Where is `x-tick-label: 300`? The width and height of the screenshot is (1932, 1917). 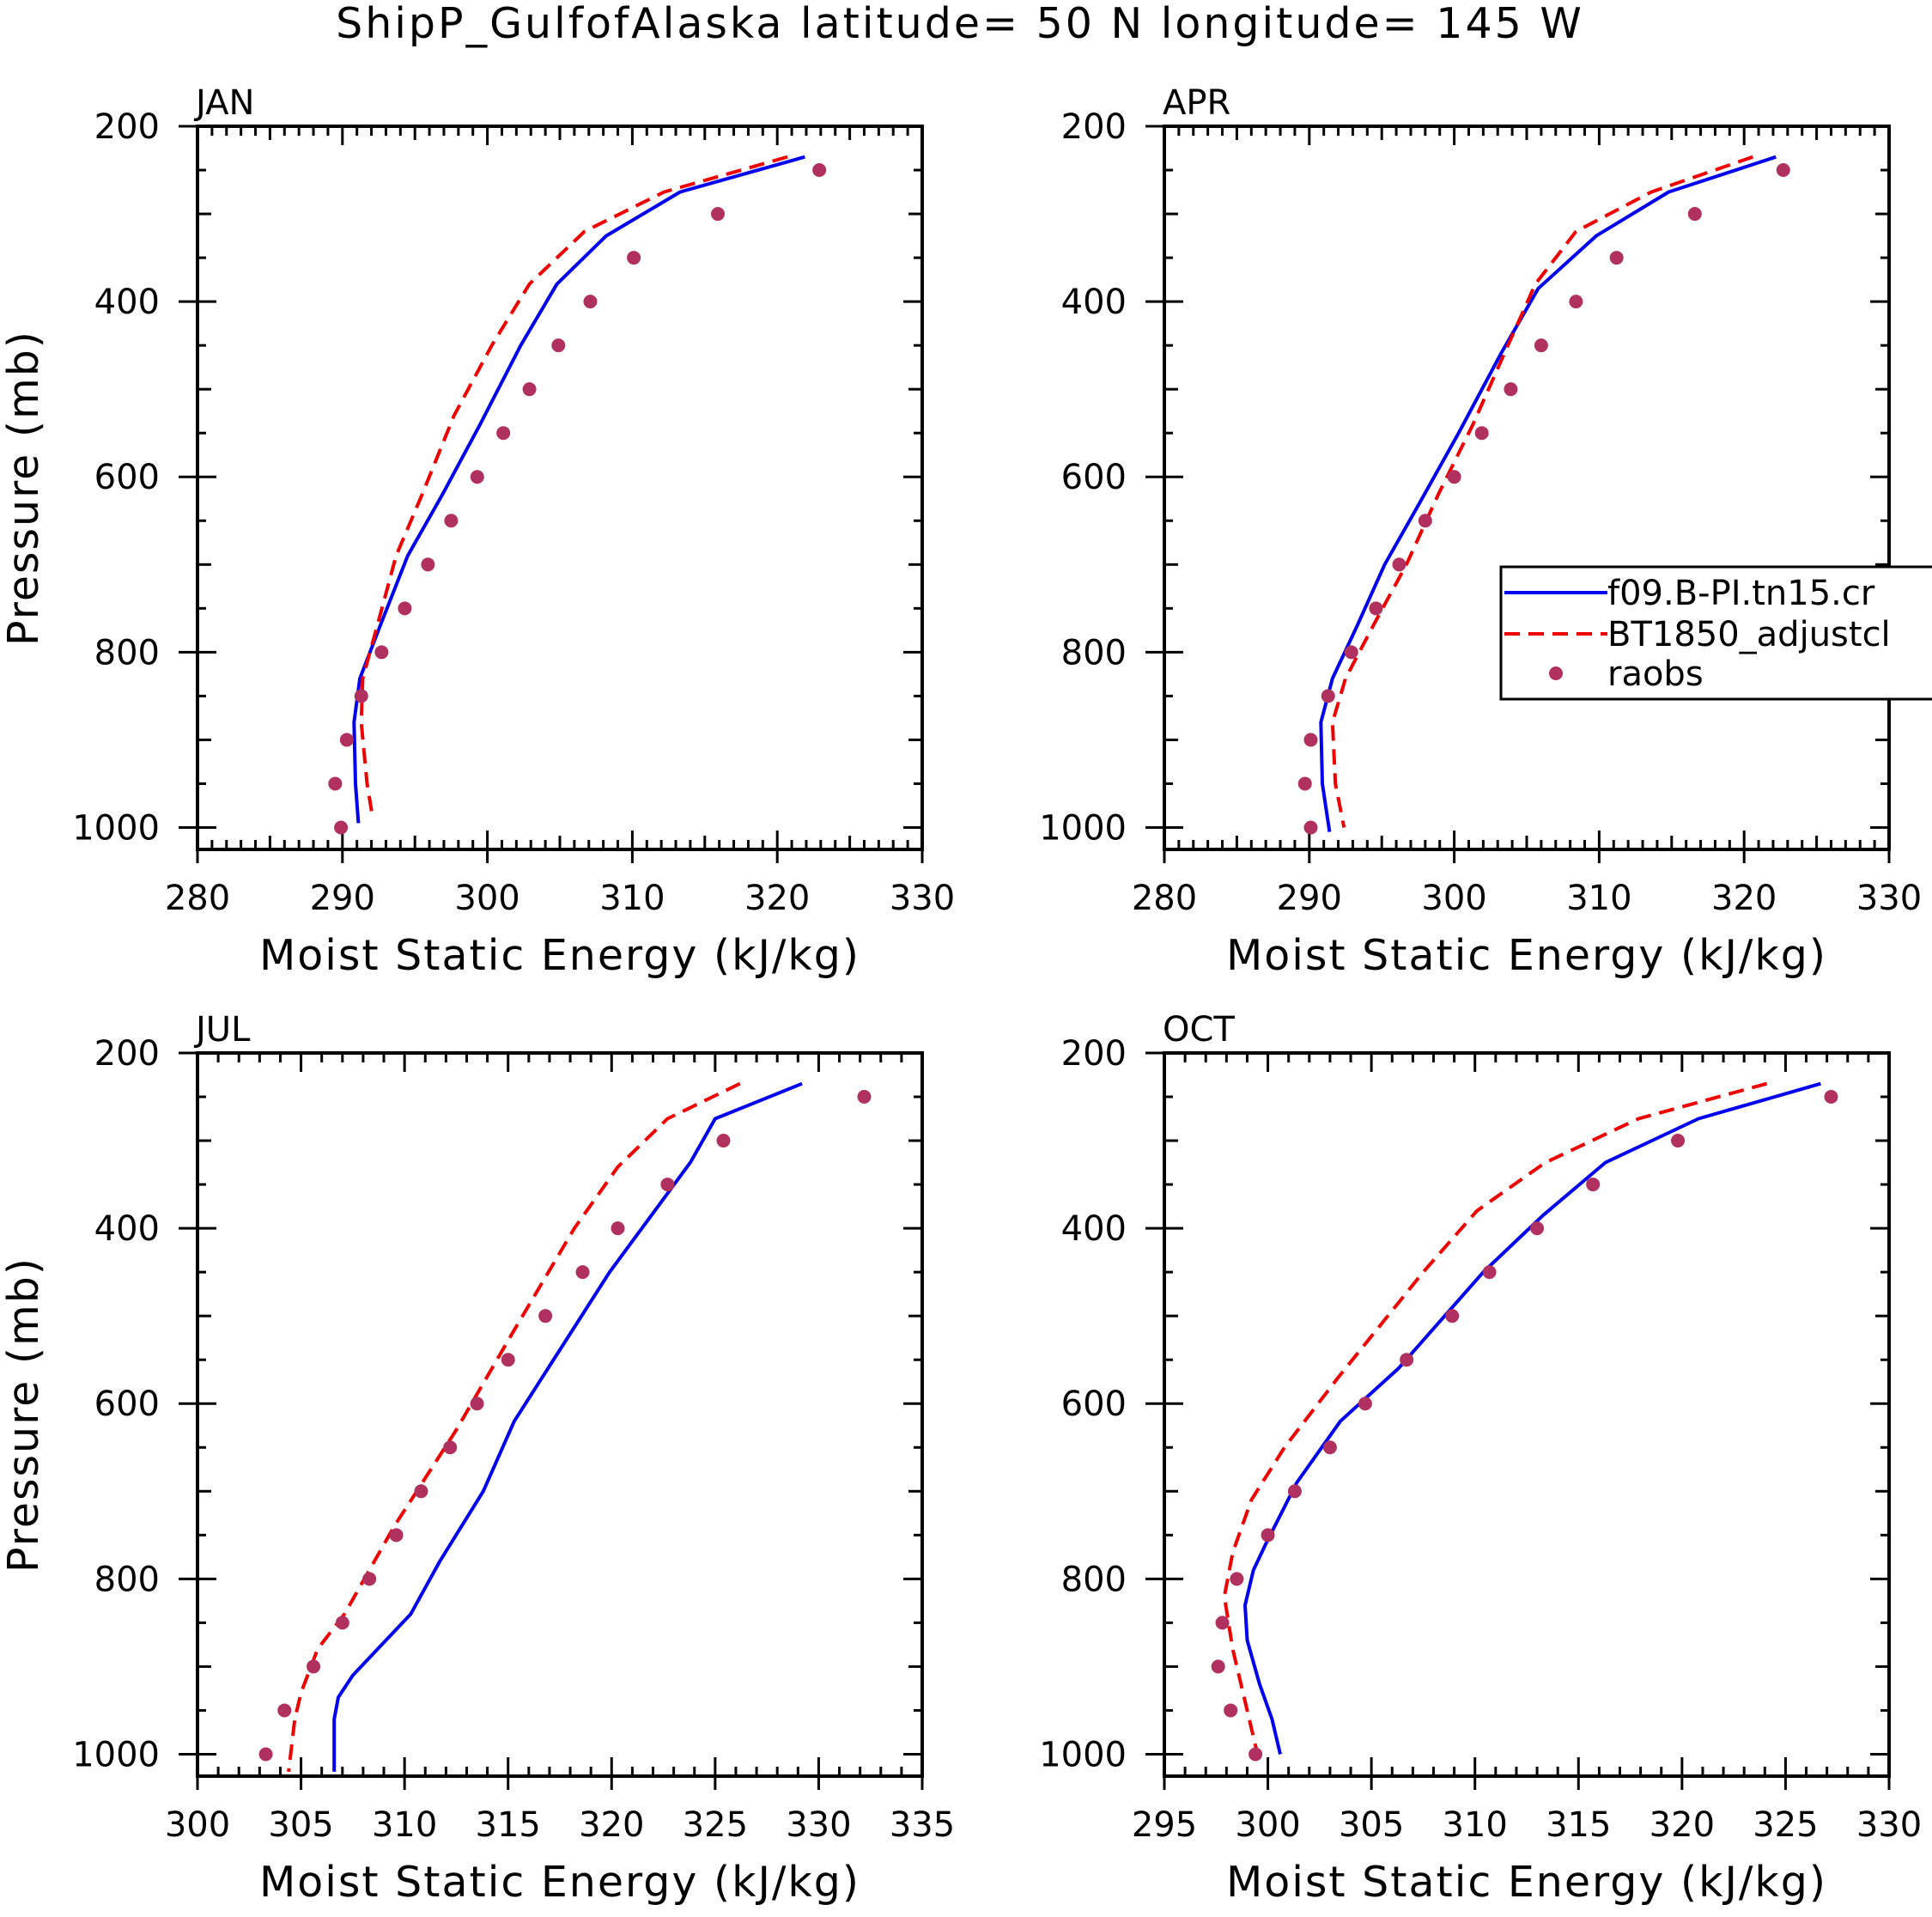
x-tick-label: 300 is located at coordinates (1268, 1825).